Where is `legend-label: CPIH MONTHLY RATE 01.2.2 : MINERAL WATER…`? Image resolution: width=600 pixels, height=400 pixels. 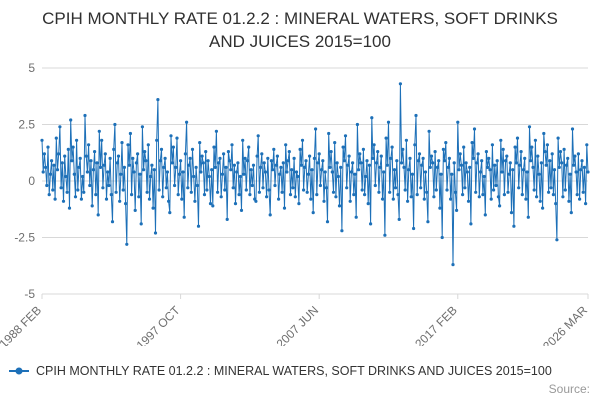 legend-label: CPIH MONTHLY RATE 01.2.2 : MINERAL WATER… is located at coordinates (294, 371).